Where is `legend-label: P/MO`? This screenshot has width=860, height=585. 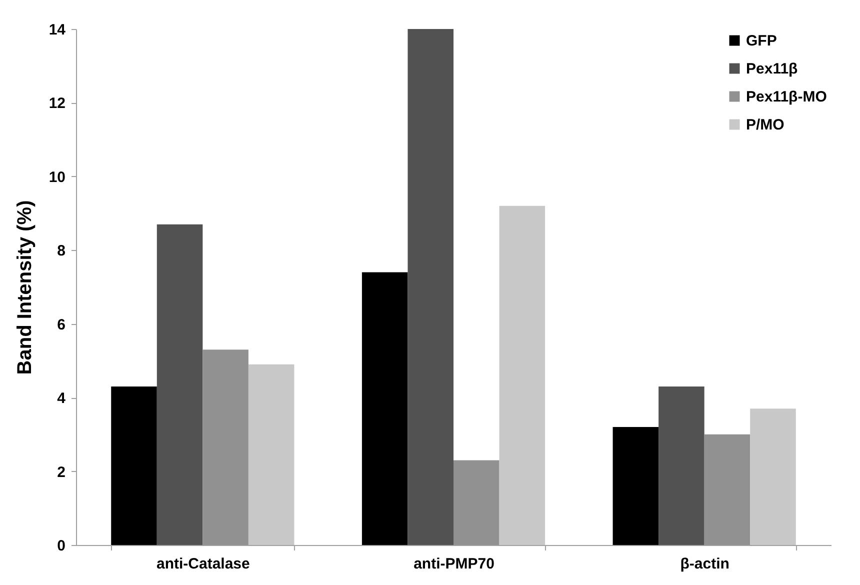 legend-label: P/MO is located at coordinates (765, 125).